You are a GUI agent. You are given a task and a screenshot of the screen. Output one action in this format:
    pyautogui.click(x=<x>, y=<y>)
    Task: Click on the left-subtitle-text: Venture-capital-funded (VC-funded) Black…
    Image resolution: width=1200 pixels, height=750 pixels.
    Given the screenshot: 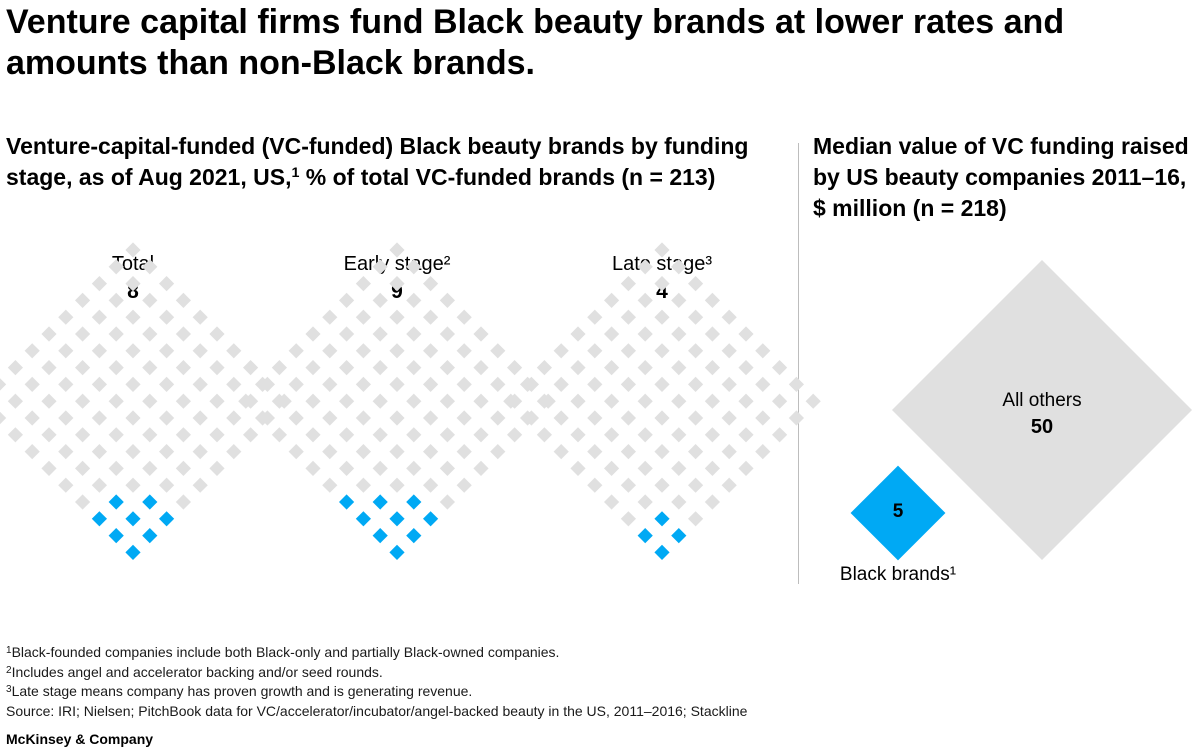 What is the action you would take?
    pyautogui.click(x=377, y=161)
    